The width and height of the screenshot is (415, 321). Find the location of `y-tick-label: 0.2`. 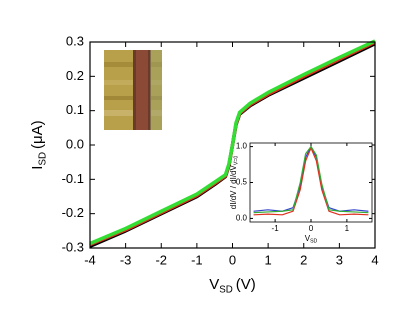

y-tick-label: 0.2 is located at coordinates (75, 75).